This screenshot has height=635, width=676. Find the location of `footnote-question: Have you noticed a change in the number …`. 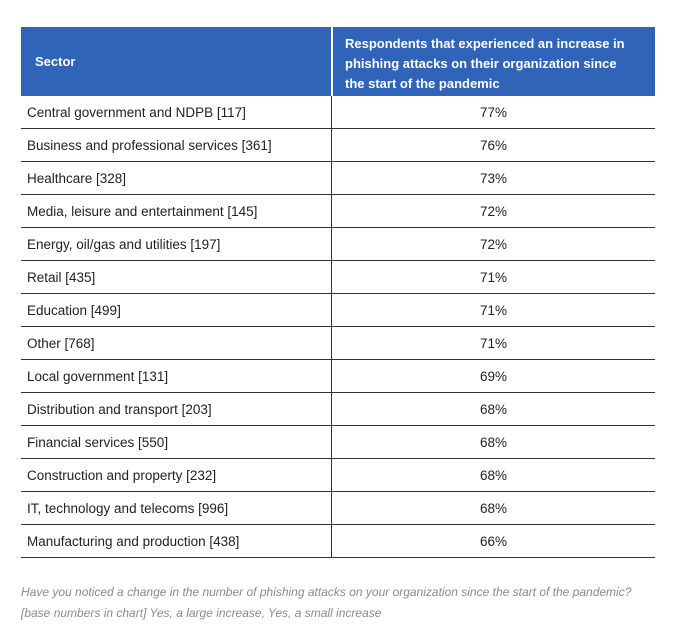

footnote-question: Have you noticed a change in the number … is located at coordinates (326, 592).